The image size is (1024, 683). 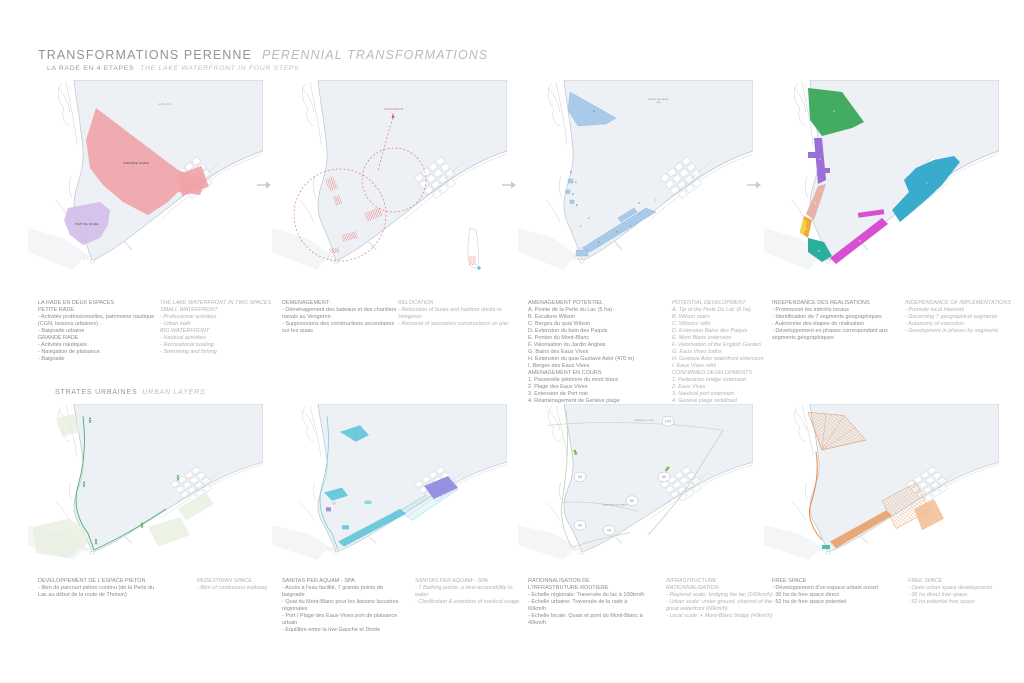 I want to click on section-urban-layers-title: STRATES URBAINES URBAN LAYERS, so click(x=130, y=392).